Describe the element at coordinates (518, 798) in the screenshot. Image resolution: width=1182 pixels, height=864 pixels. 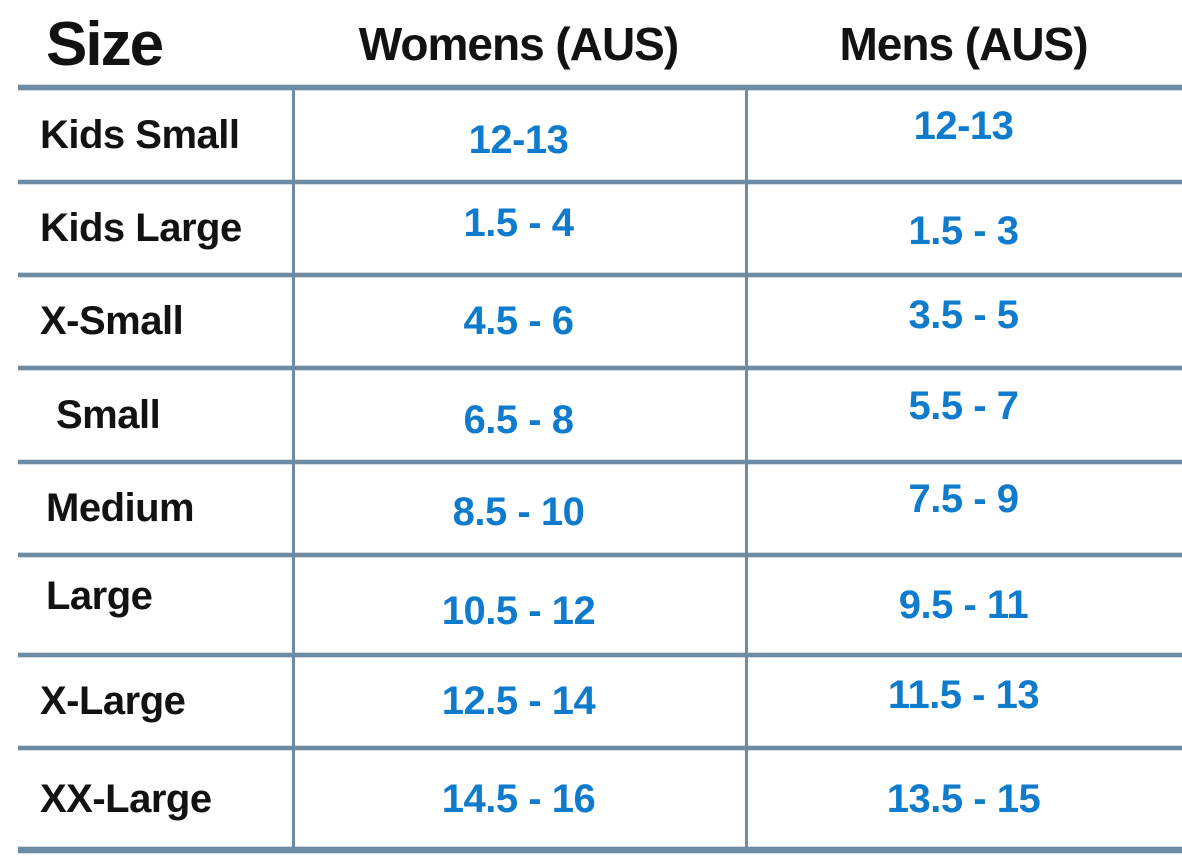
I see `womens-value: 14.5 - 16` at that location.